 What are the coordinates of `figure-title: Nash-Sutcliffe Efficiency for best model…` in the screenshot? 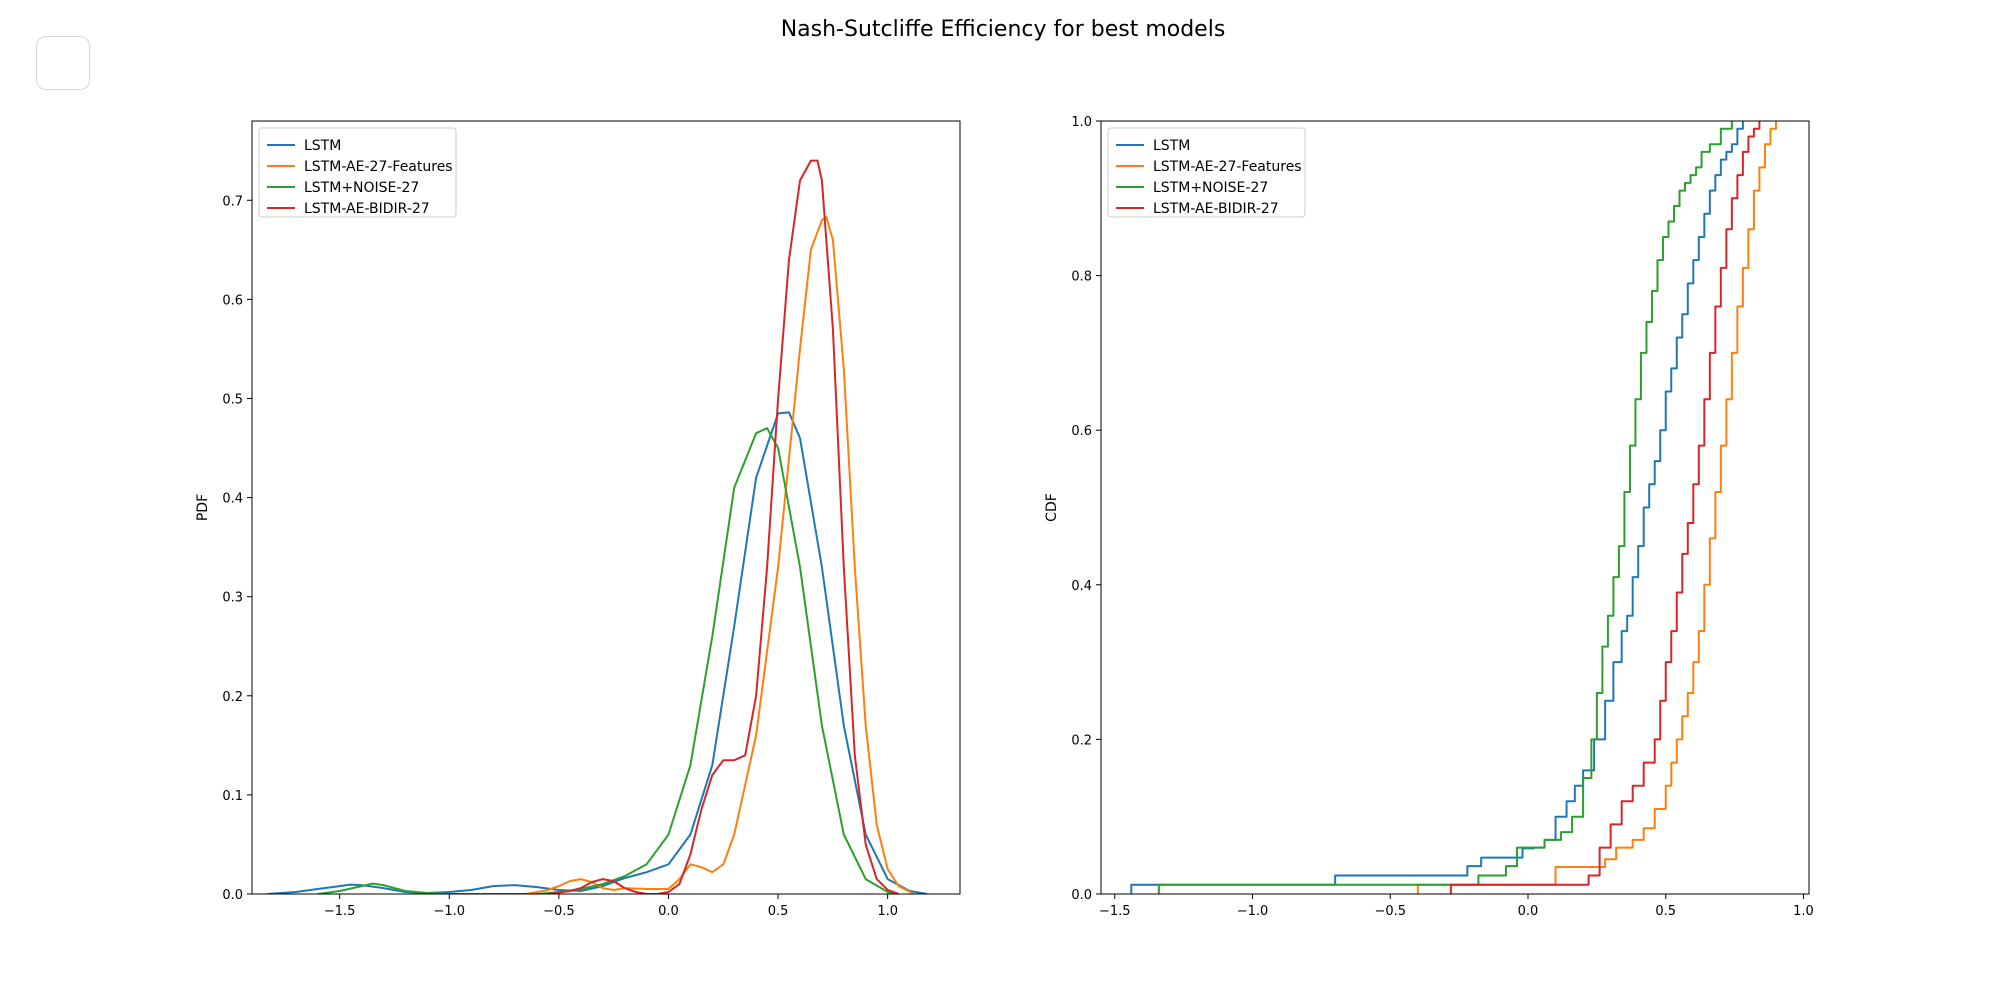 It's located at (1003, 29).